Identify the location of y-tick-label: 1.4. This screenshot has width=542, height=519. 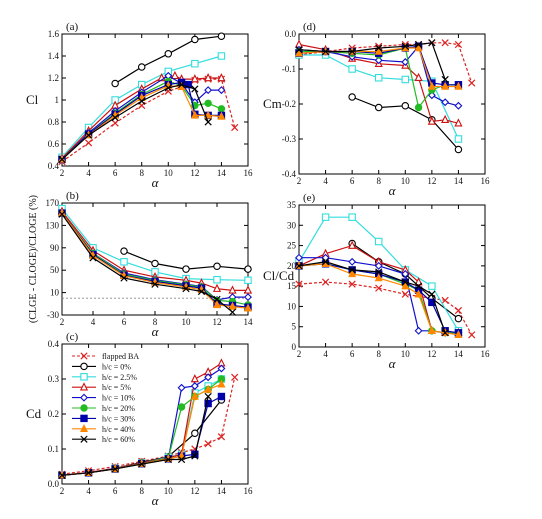
(54, 56).